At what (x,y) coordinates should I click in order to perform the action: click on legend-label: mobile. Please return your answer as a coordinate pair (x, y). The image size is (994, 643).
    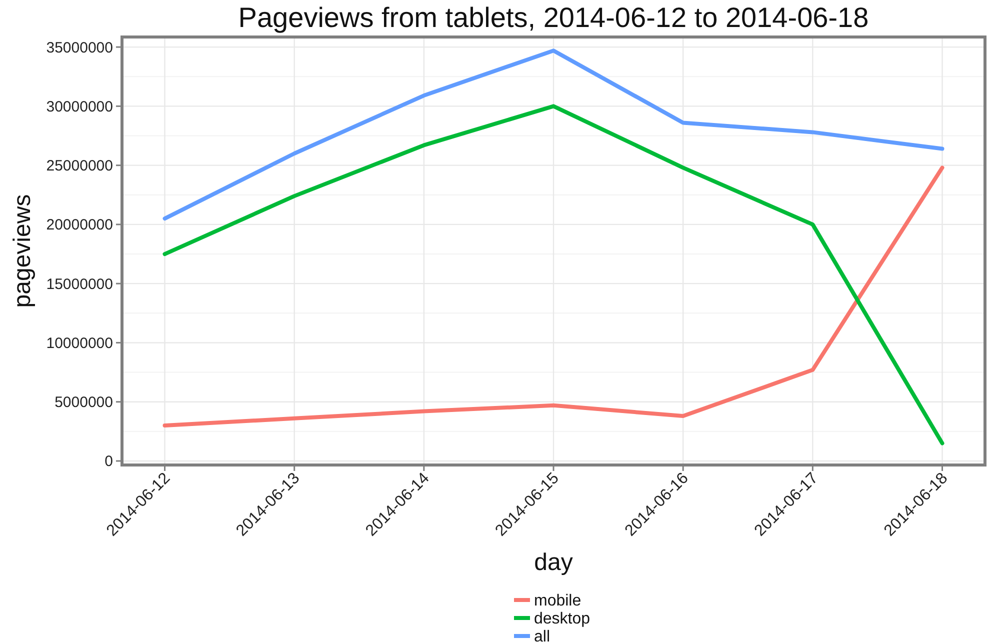
    Looking at the image, I should click on (558, 601).